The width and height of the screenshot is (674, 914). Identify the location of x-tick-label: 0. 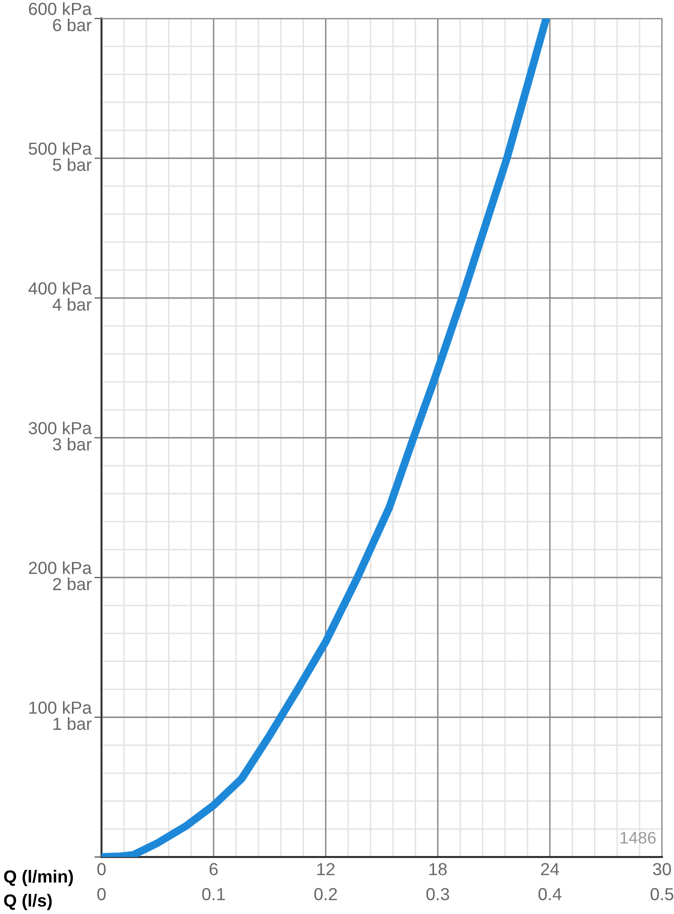
(101, 869).